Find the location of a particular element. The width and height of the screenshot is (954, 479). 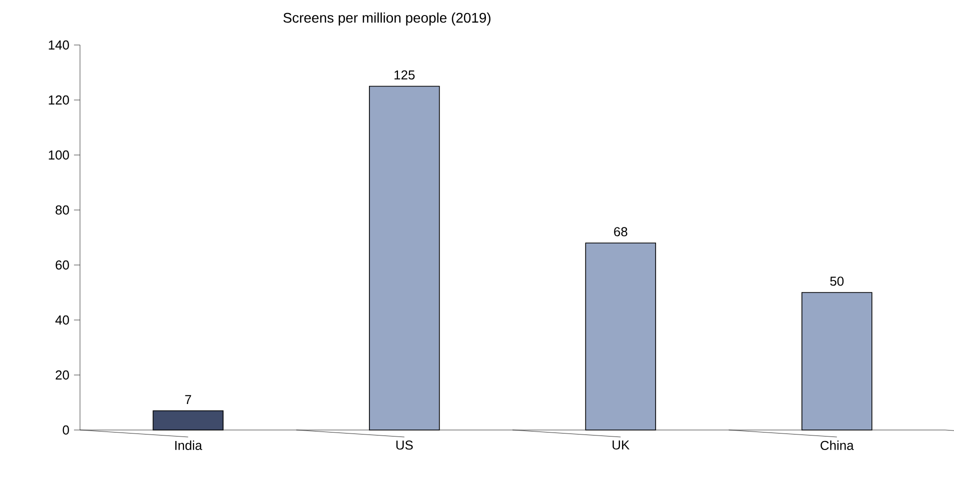

x-tick-label: UK is located at coordinates (621, 445).